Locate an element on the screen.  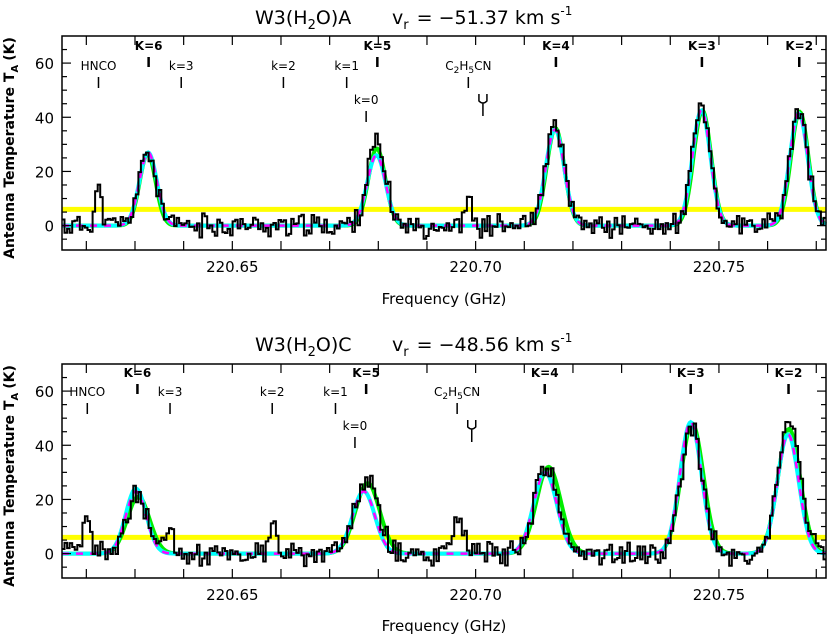
panel-c-annotation-label: K=3 is located at coordinates (691, 373).